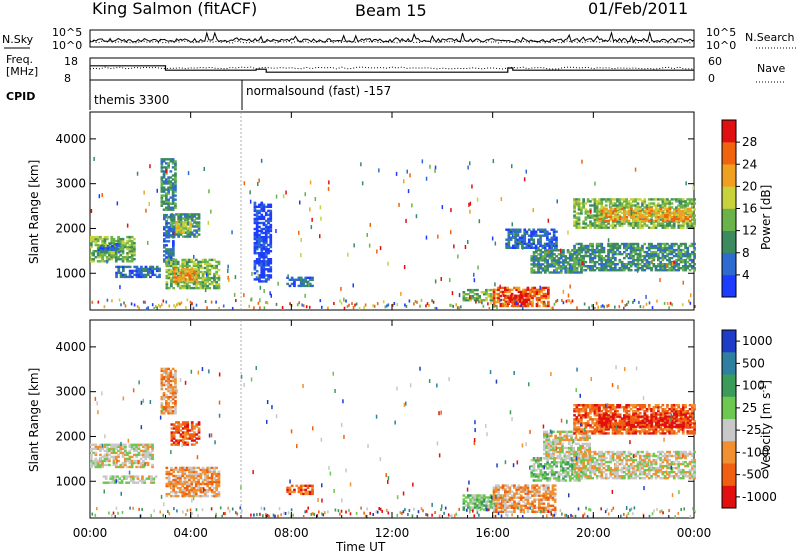  Describe the element at coordinates (22, 71) in the screenshot. I see `freq-label-line2: [MHz]` at that location.